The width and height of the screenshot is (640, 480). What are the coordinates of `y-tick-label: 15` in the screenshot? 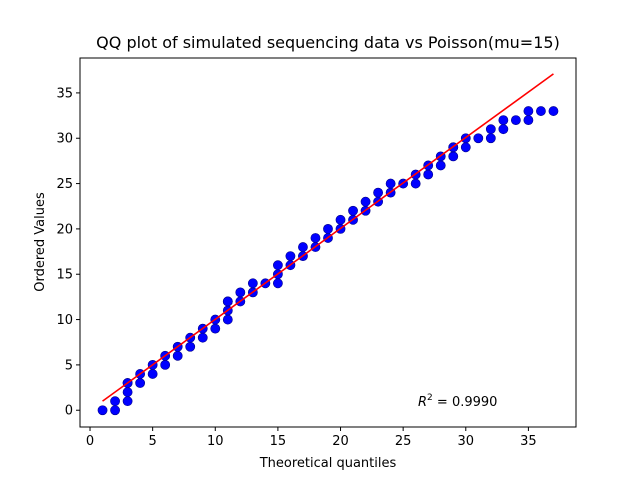 It's located at (64, 275).